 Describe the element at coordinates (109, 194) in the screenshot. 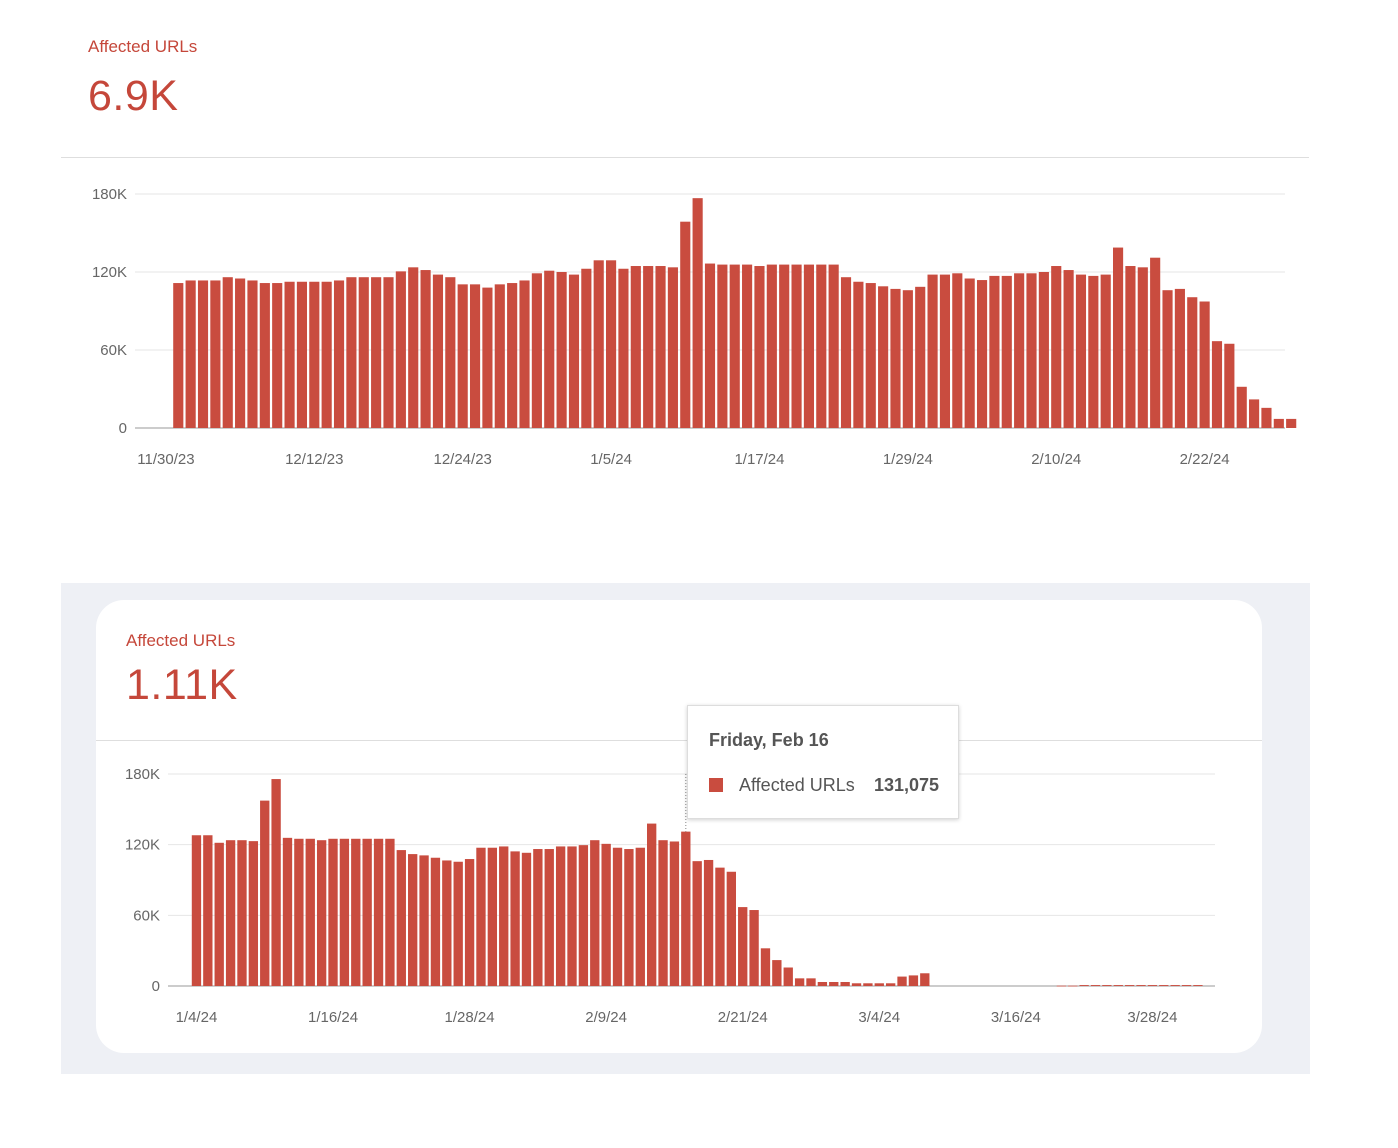

I see `y-tick-label: 180K` at that location.